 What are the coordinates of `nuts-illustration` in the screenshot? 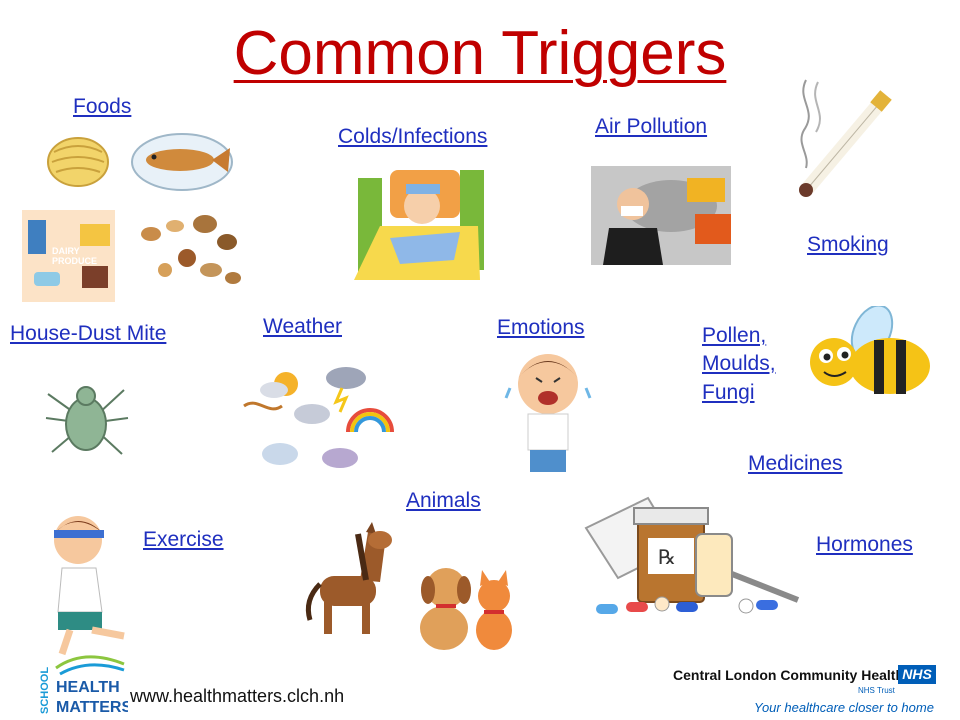 It's located at (191, 249).